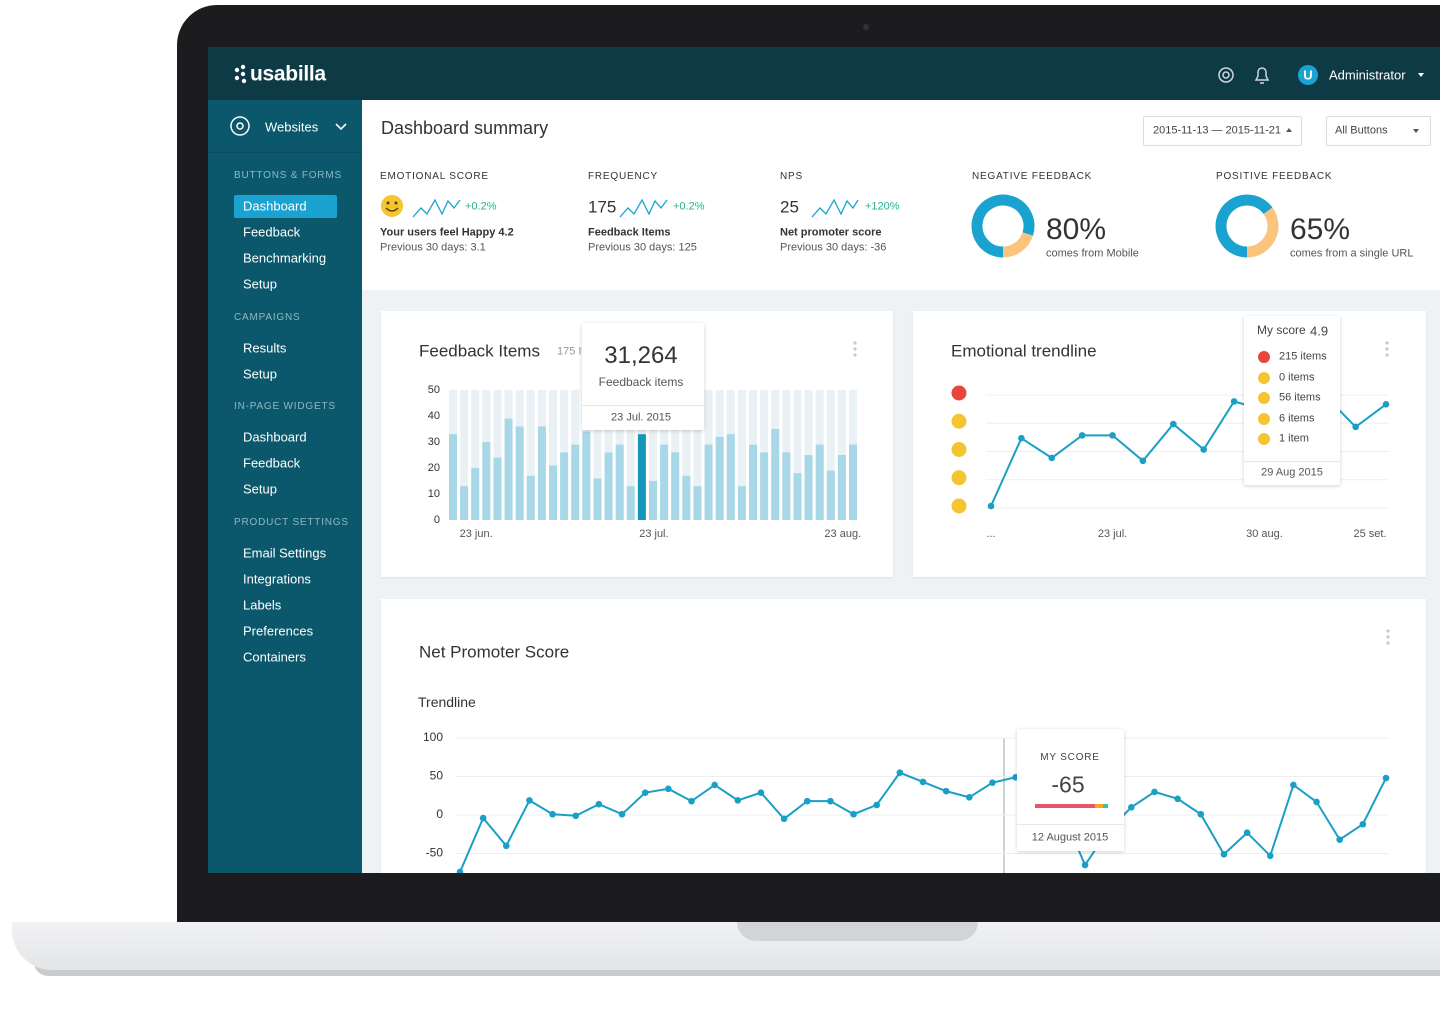  What do you see at coordinates (265, 347) in the screenshot?
I see `nav-item: Results` at bounding box center [265, 347].